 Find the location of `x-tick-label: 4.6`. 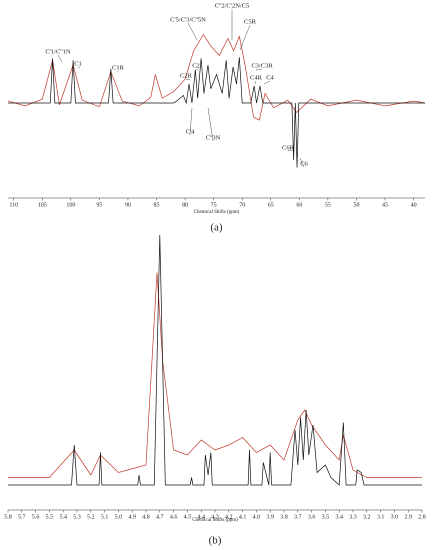

x-tick-label: 4.6 is located at coordinates (174, 517).